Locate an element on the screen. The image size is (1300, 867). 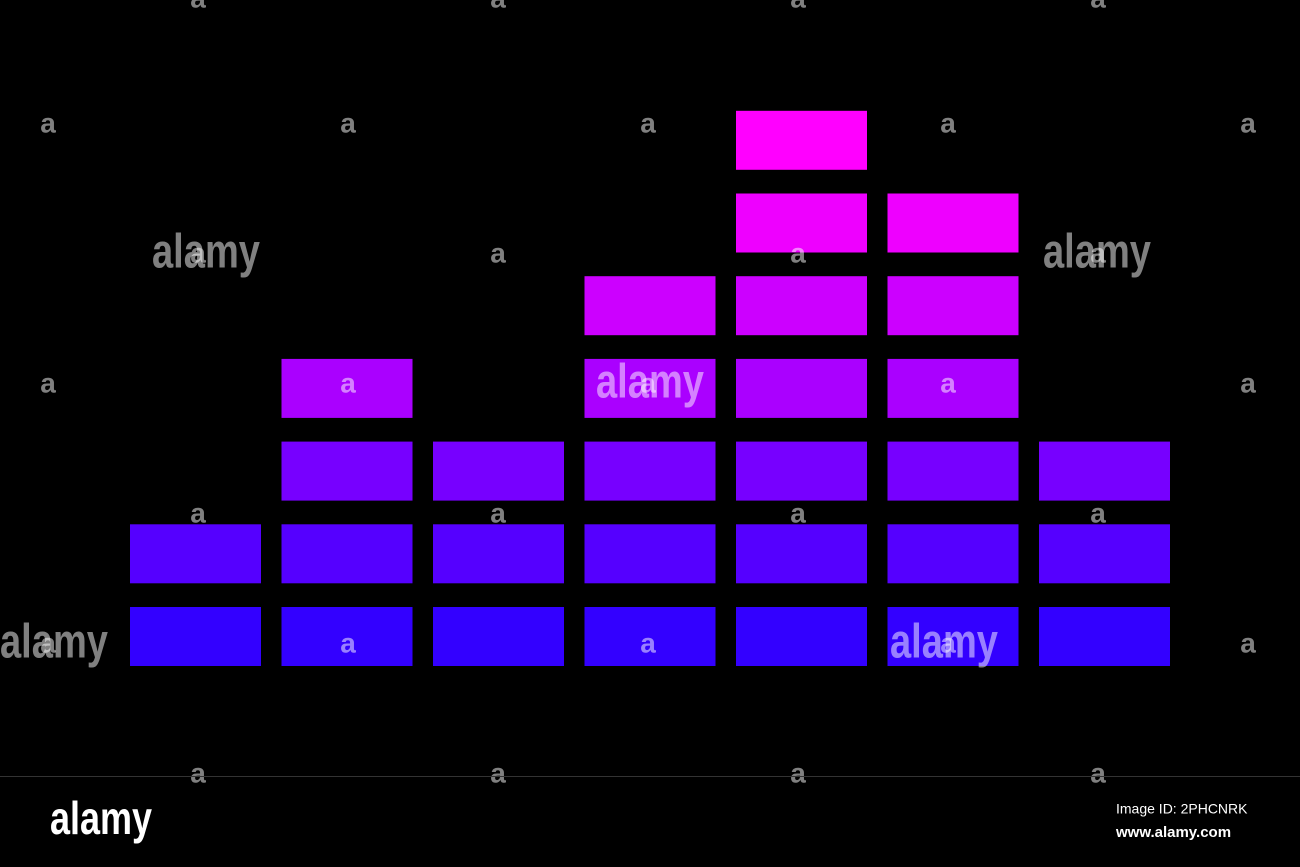
footer-logo: alamy is located at coordinates (101, 818).